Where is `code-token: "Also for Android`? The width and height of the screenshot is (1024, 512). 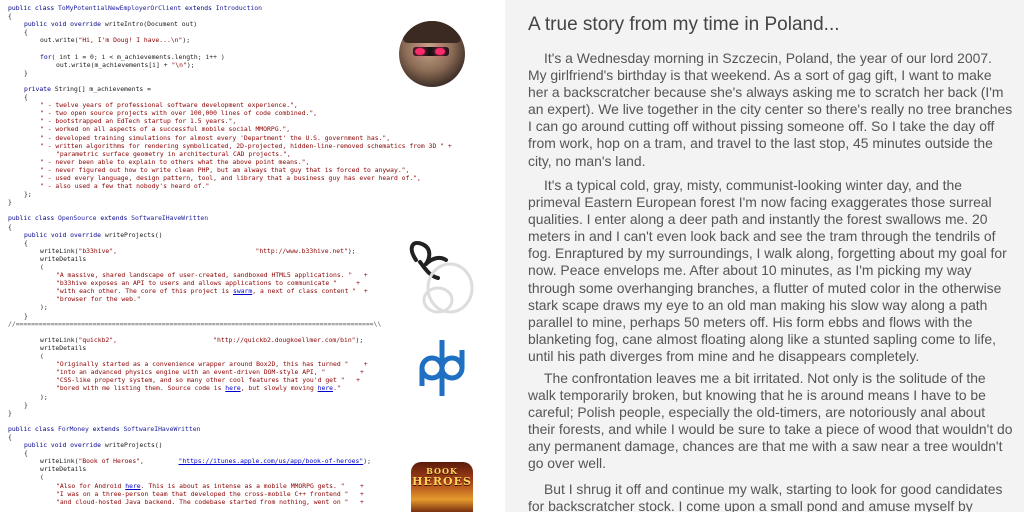 code-token: "Also for Android is located at coordinates (91, 485).